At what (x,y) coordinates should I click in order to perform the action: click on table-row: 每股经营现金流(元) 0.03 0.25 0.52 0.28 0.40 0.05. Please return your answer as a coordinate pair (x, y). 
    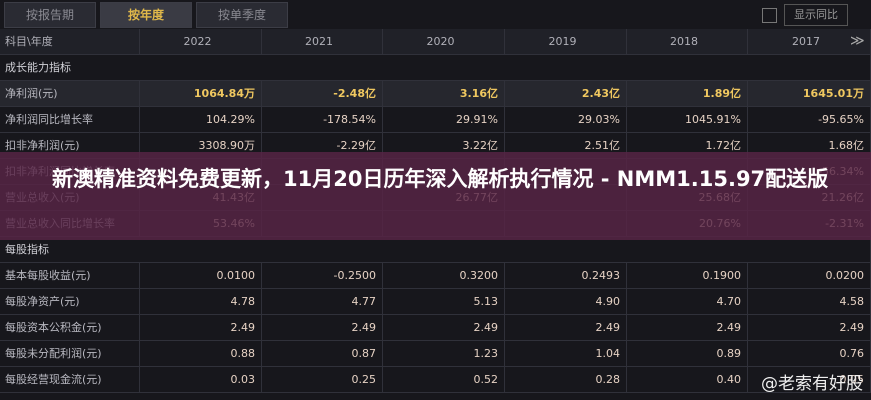
    Looking at the image, I should click on (435, 380).